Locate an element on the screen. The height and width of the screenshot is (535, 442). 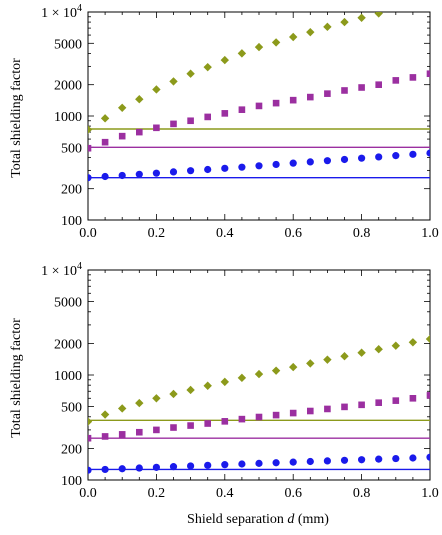
y-tick-exponent: 4 is located at coordinates (79, 266).